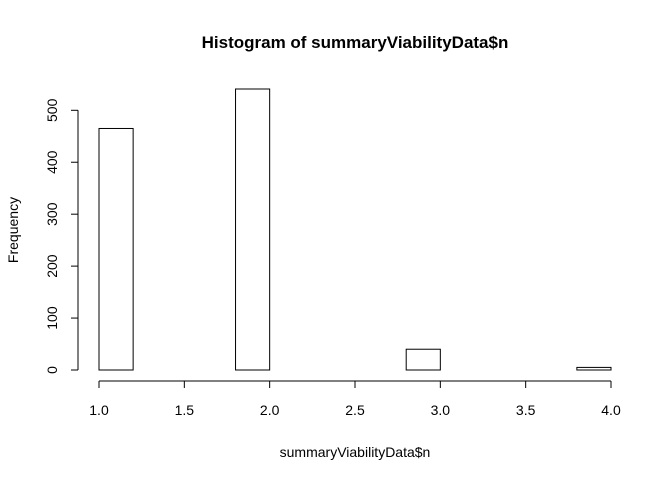  Describe the element at coordinates (61, 236) in the screenshot. I see `y-axis: 0 100 200 300 400 500` at that location.